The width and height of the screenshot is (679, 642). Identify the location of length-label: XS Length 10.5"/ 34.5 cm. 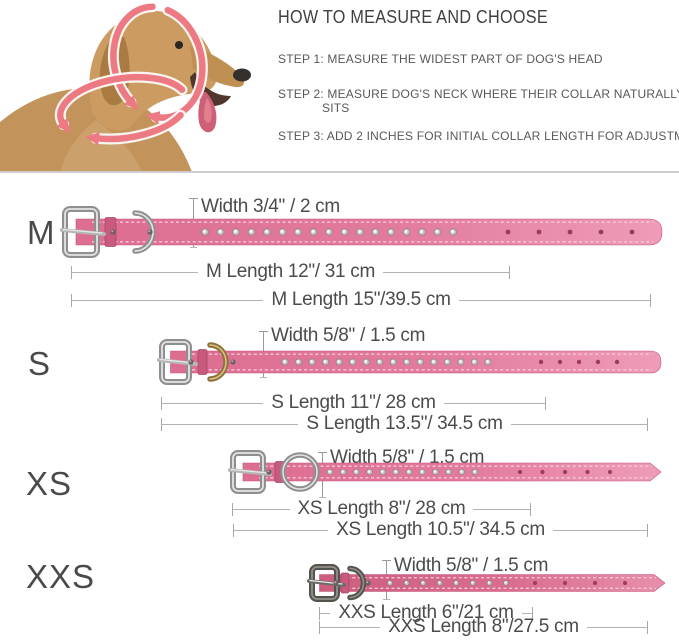
(440, 529).